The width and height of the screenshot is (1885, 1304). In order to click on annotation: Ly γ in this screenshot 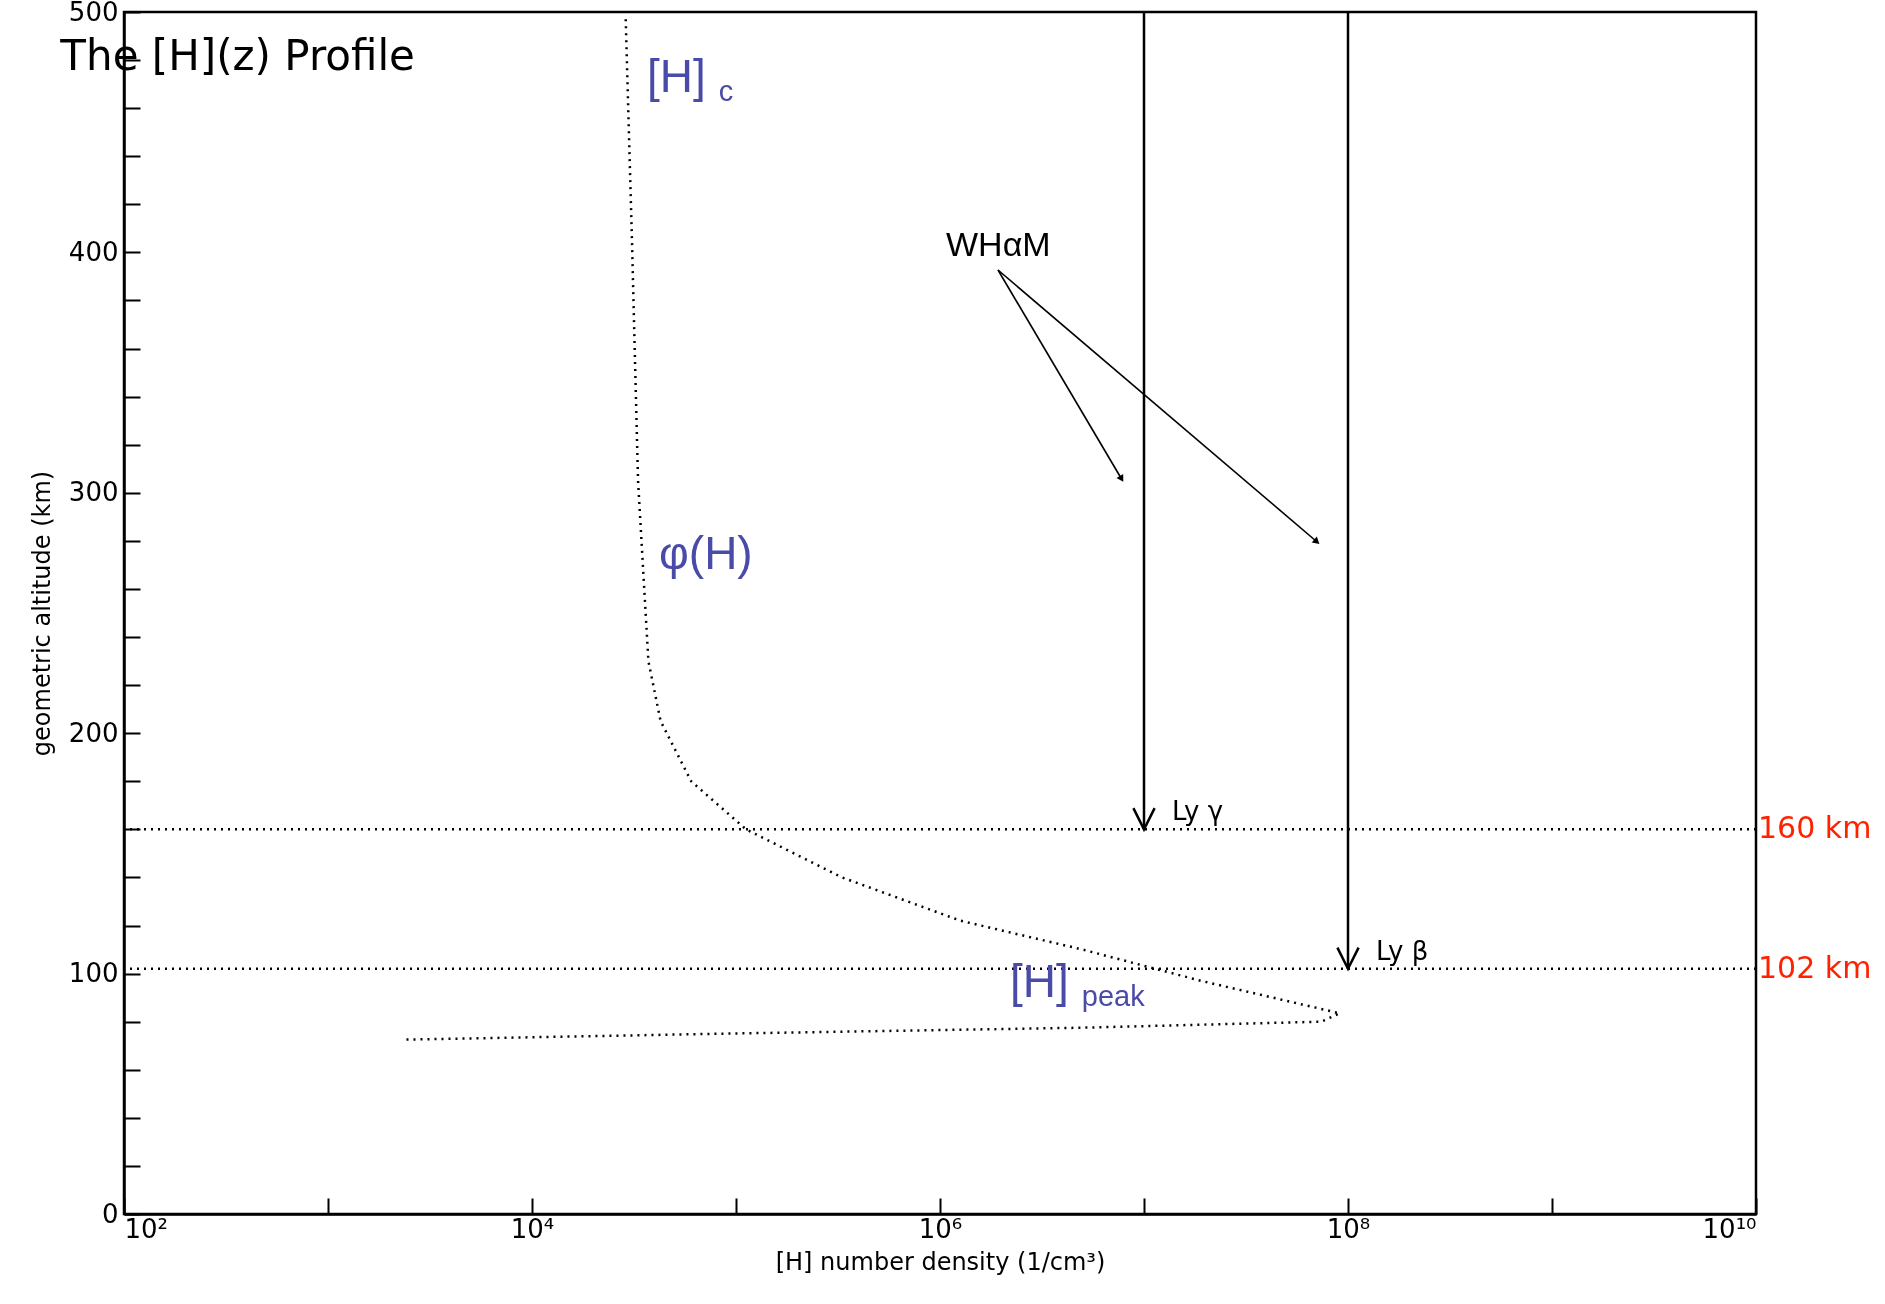, I will do `click(1198, 811)`.